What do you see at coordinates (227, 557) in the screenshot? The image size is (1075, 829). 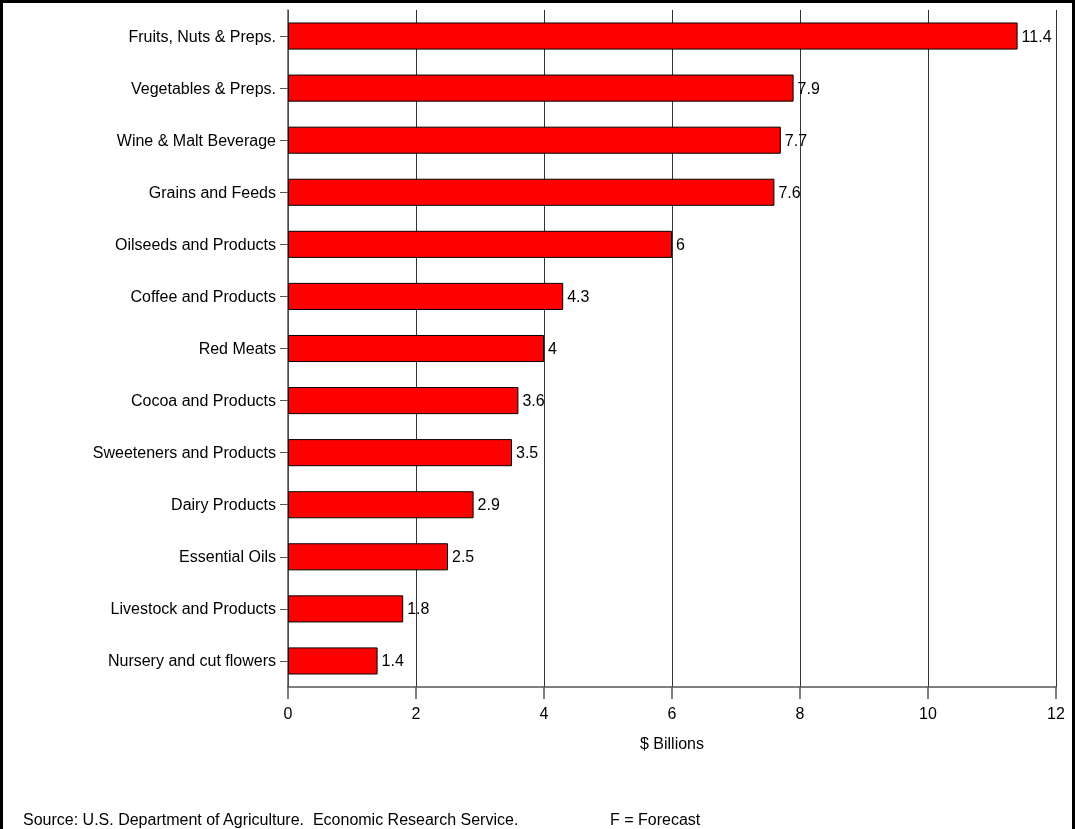 I see `y-tick-label: Essential Oils` at bounding box center [227, 557].